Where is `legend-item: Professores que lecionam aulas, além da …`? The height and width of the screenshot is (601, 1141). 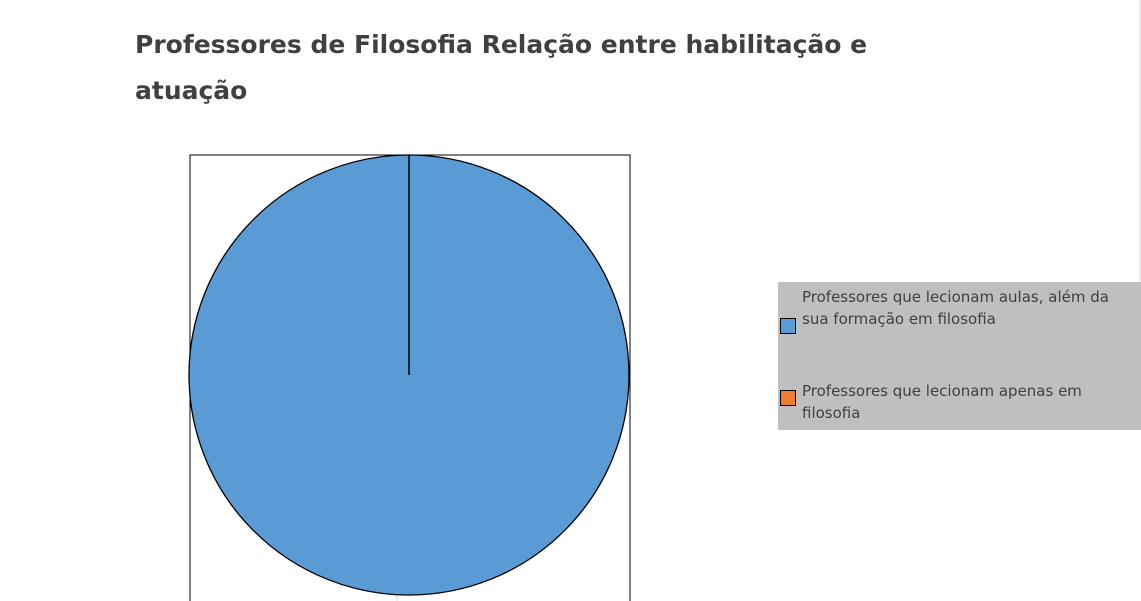 legend-item: Professores que lecionam aulas, além da … is located at coordinates (958, 310).